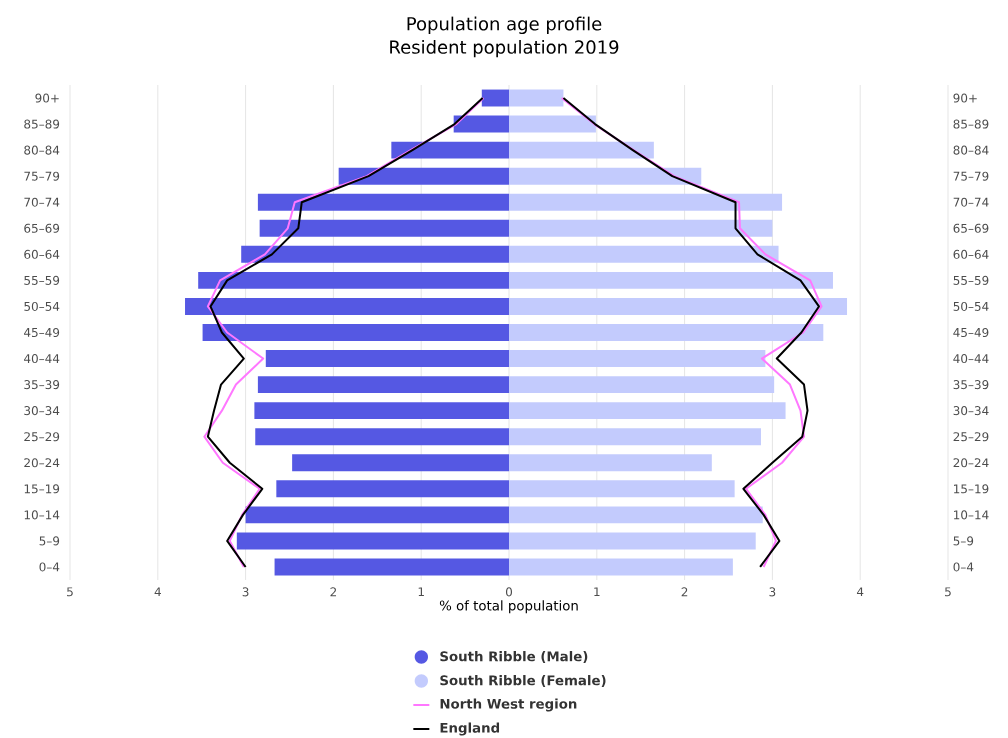 The width and height of the screenshot is (1008, 738). Describe the element at coordinates (42, 463) in the screenshot. I see `category-label: 20–24` at that location.